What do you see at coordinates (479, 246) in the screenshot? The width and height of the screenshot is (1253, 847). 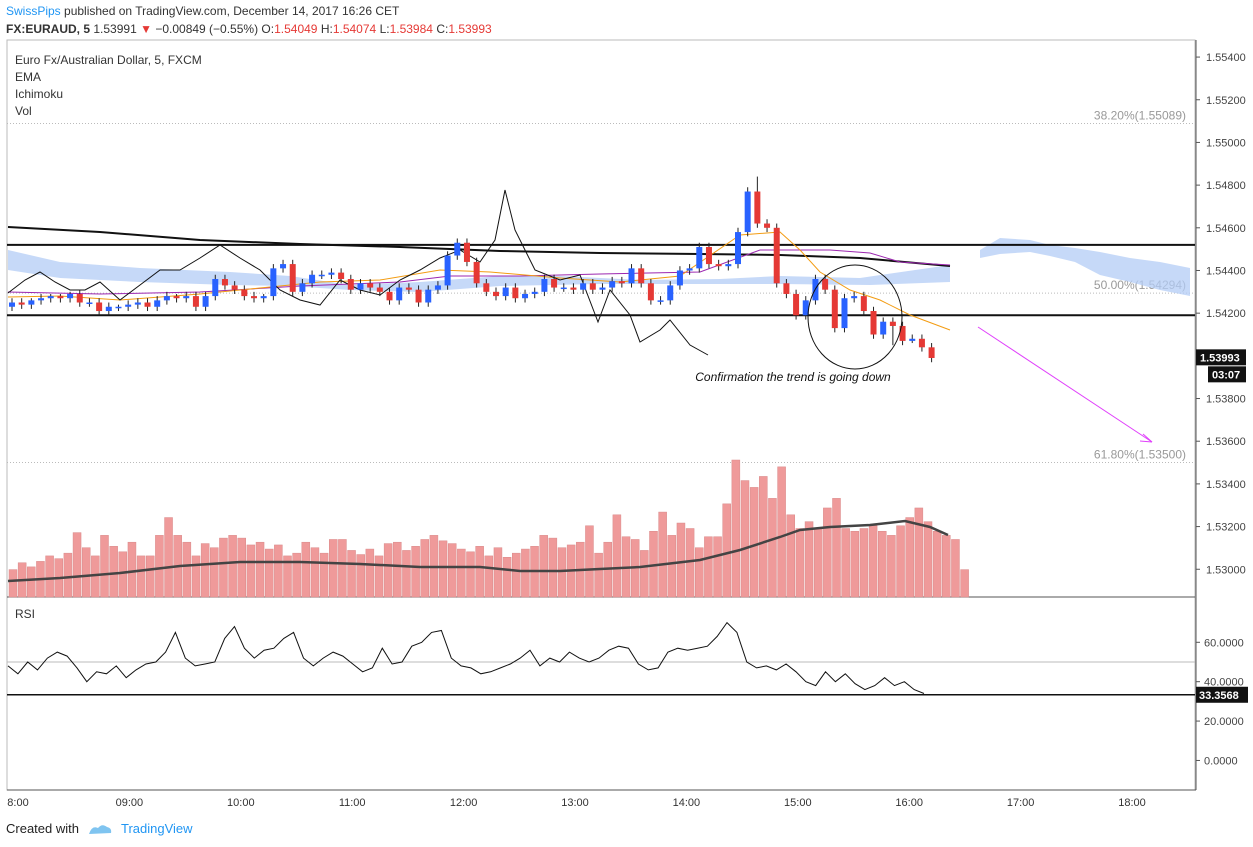 I see `moving-average-line` at bounding box center [479, 246].